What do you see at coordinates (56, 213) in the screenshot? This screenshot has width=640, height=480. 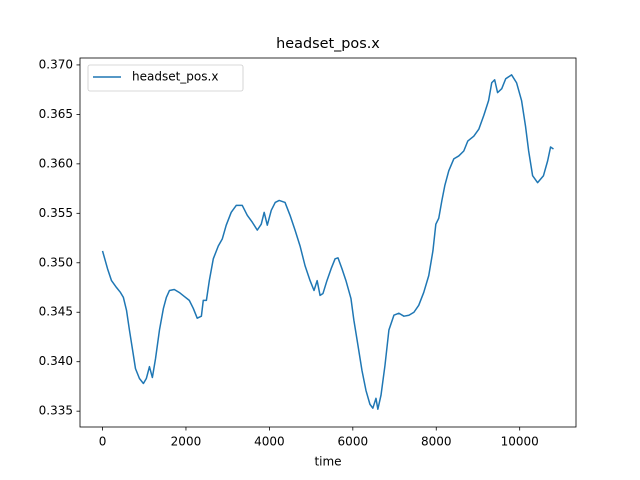 I see `y-tick-label: 0.355` at bounding box center [56, 213].